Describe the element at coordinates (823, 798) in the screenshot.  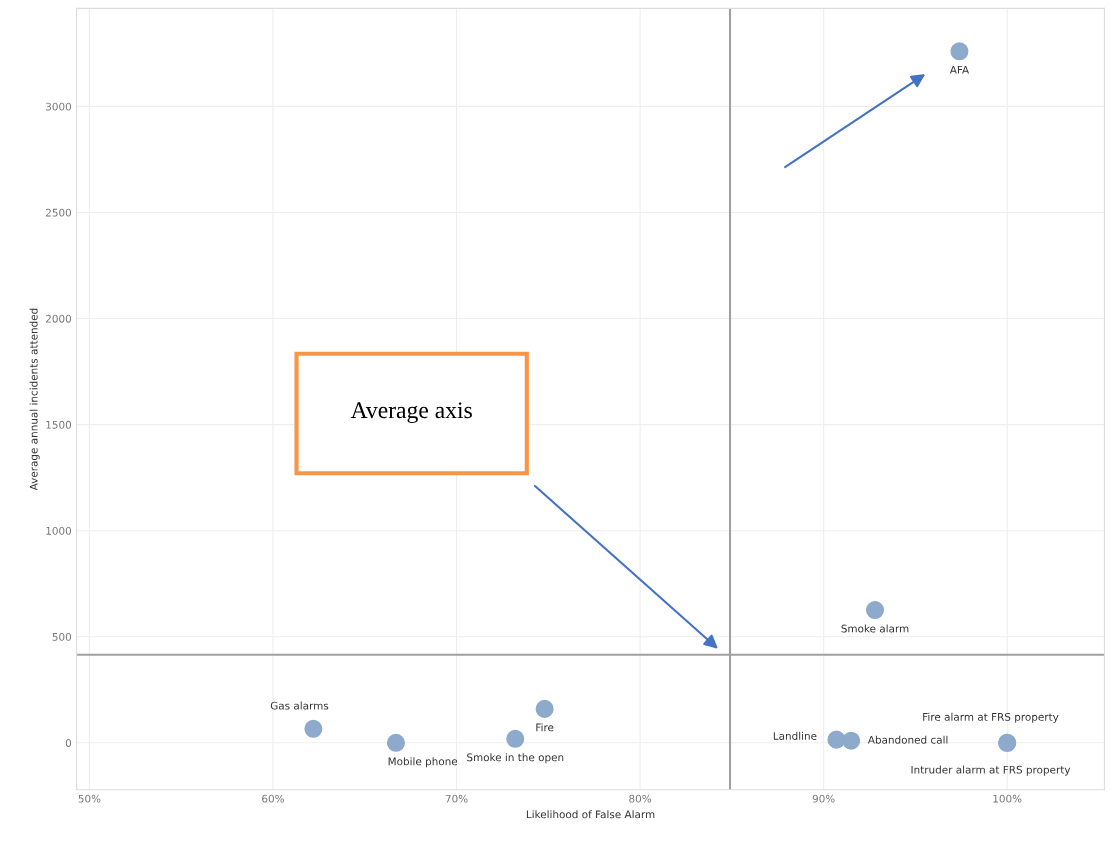
I see `x-tick-label: 90%` at that location.